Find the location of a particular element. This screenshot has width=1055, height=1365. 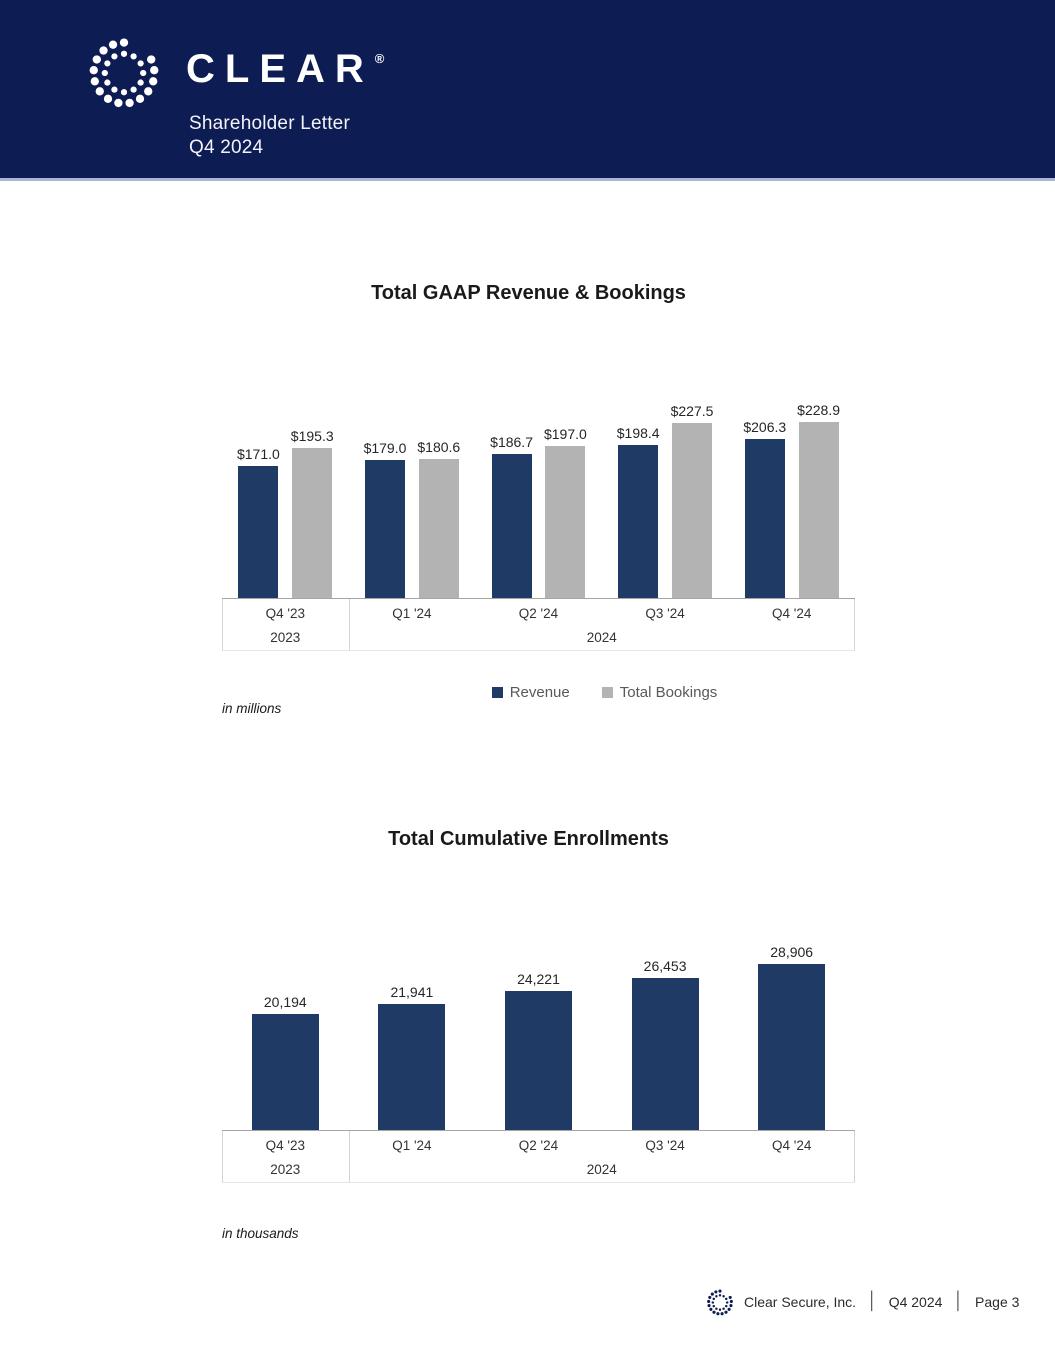

unit-note: in millions is located at coordinates (252, 708).